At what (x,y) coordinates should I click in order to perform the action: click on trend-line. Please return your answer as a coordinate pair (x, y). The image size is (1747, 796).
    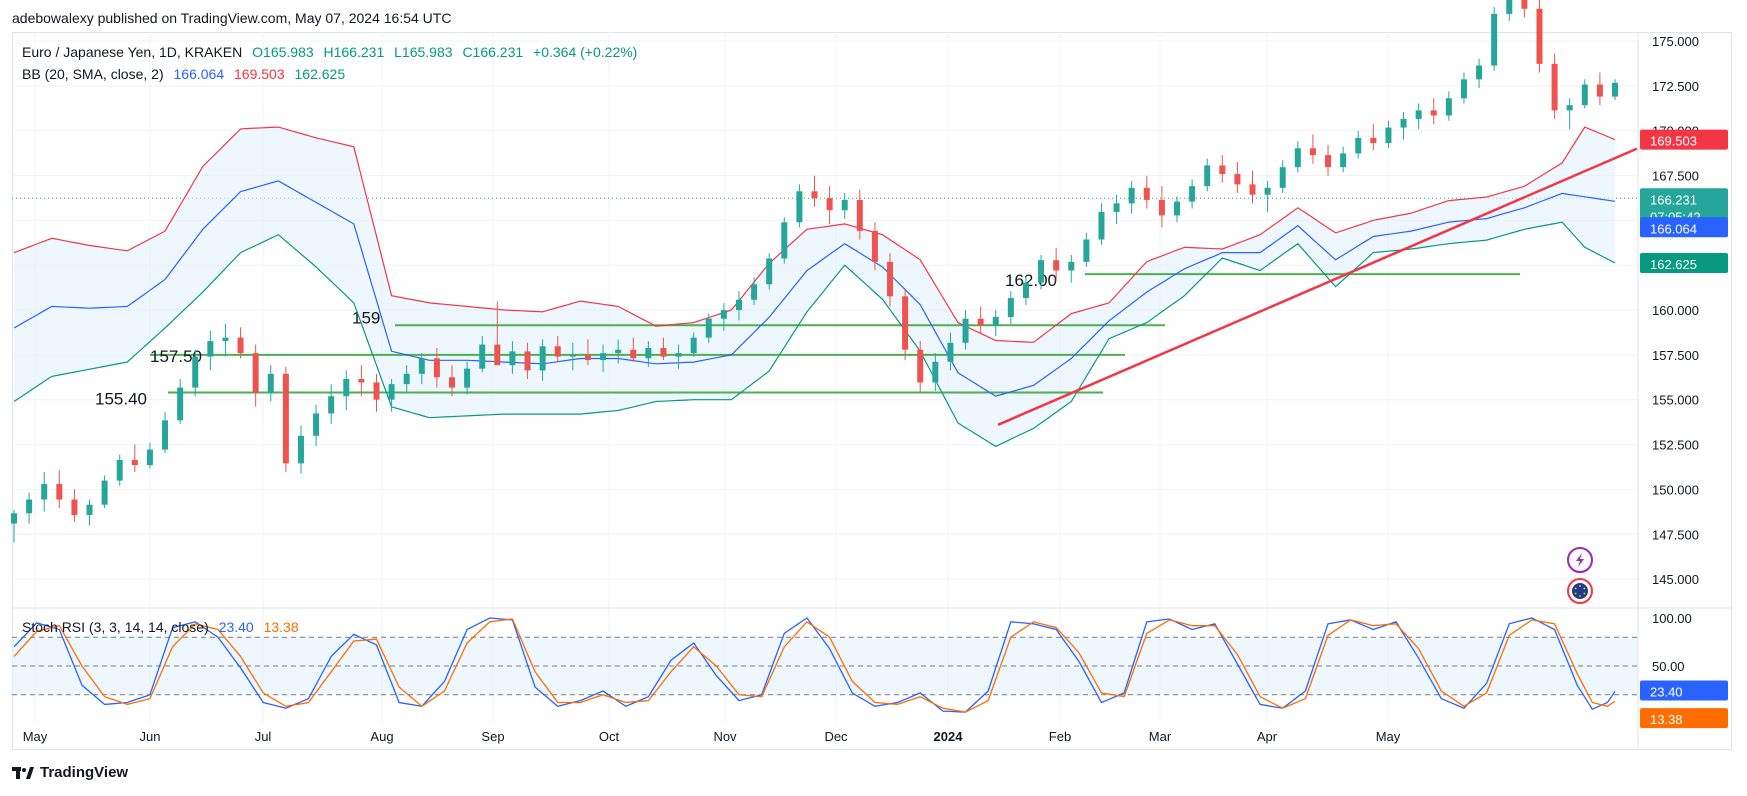
    Looking at the image, I should click on (1317, 286).